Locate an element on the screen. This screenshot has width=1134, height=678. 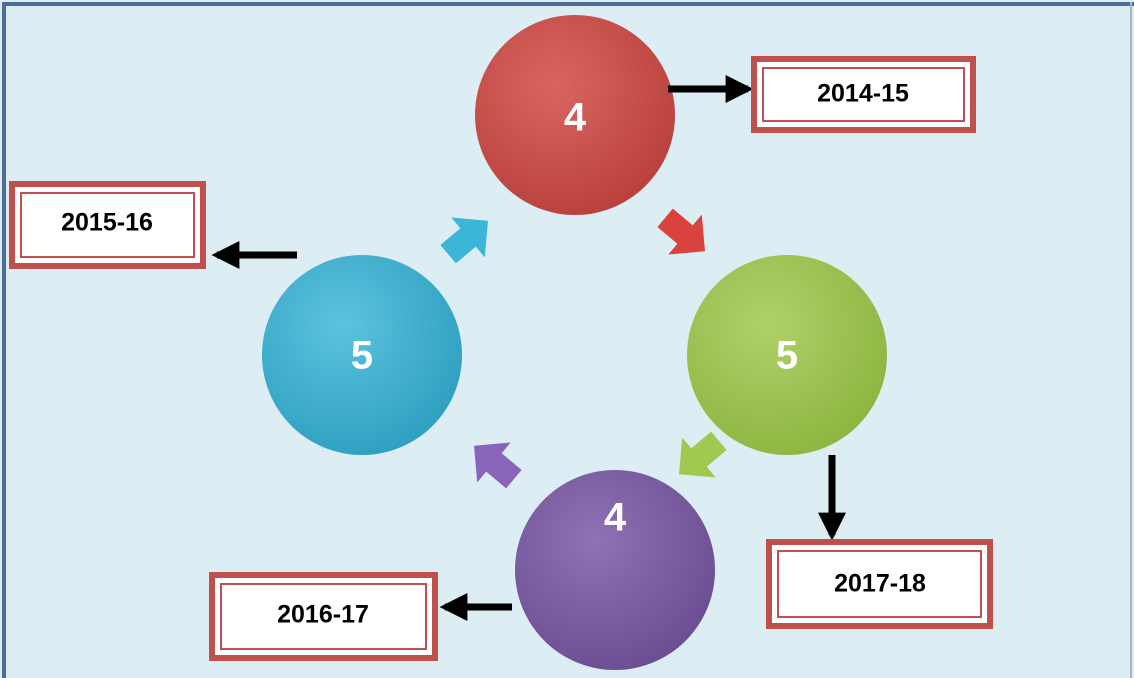
year-label: 2016-17 is located at coordinates (323, 615).